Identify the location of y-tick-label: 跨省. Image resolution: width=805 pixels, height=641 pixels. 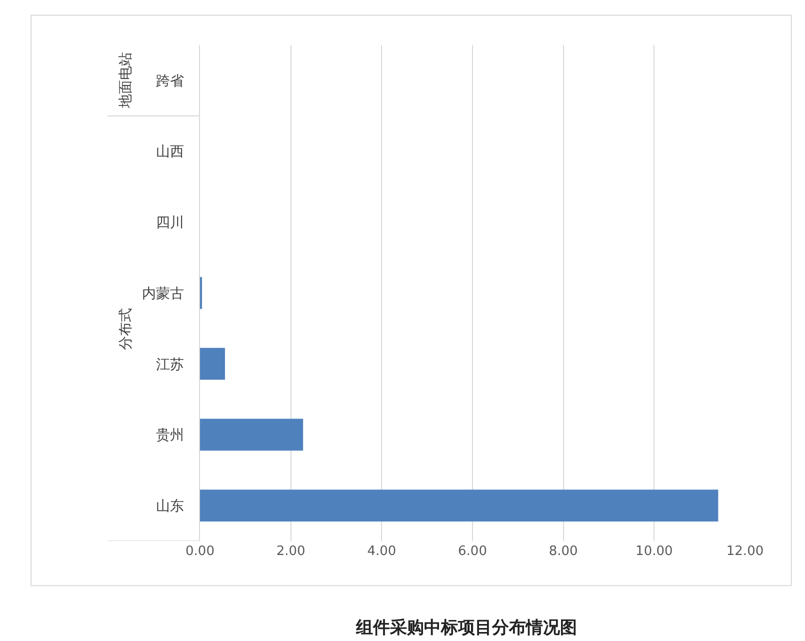
(170, 81).